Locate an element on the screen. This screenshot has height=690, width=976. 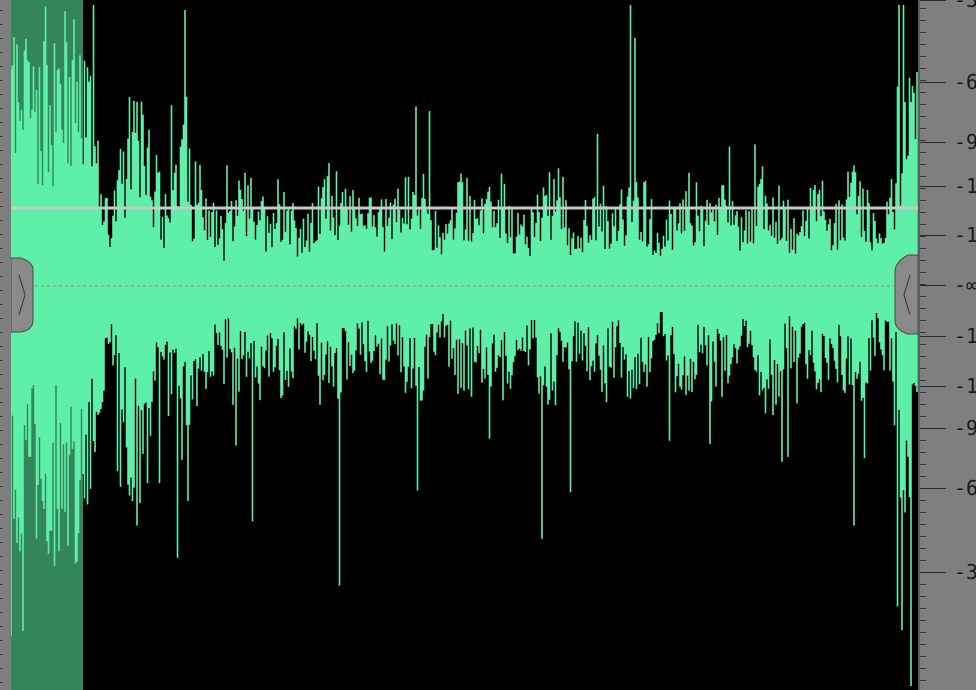
ruler-label: -∞ is located at coordinates (965, 285).